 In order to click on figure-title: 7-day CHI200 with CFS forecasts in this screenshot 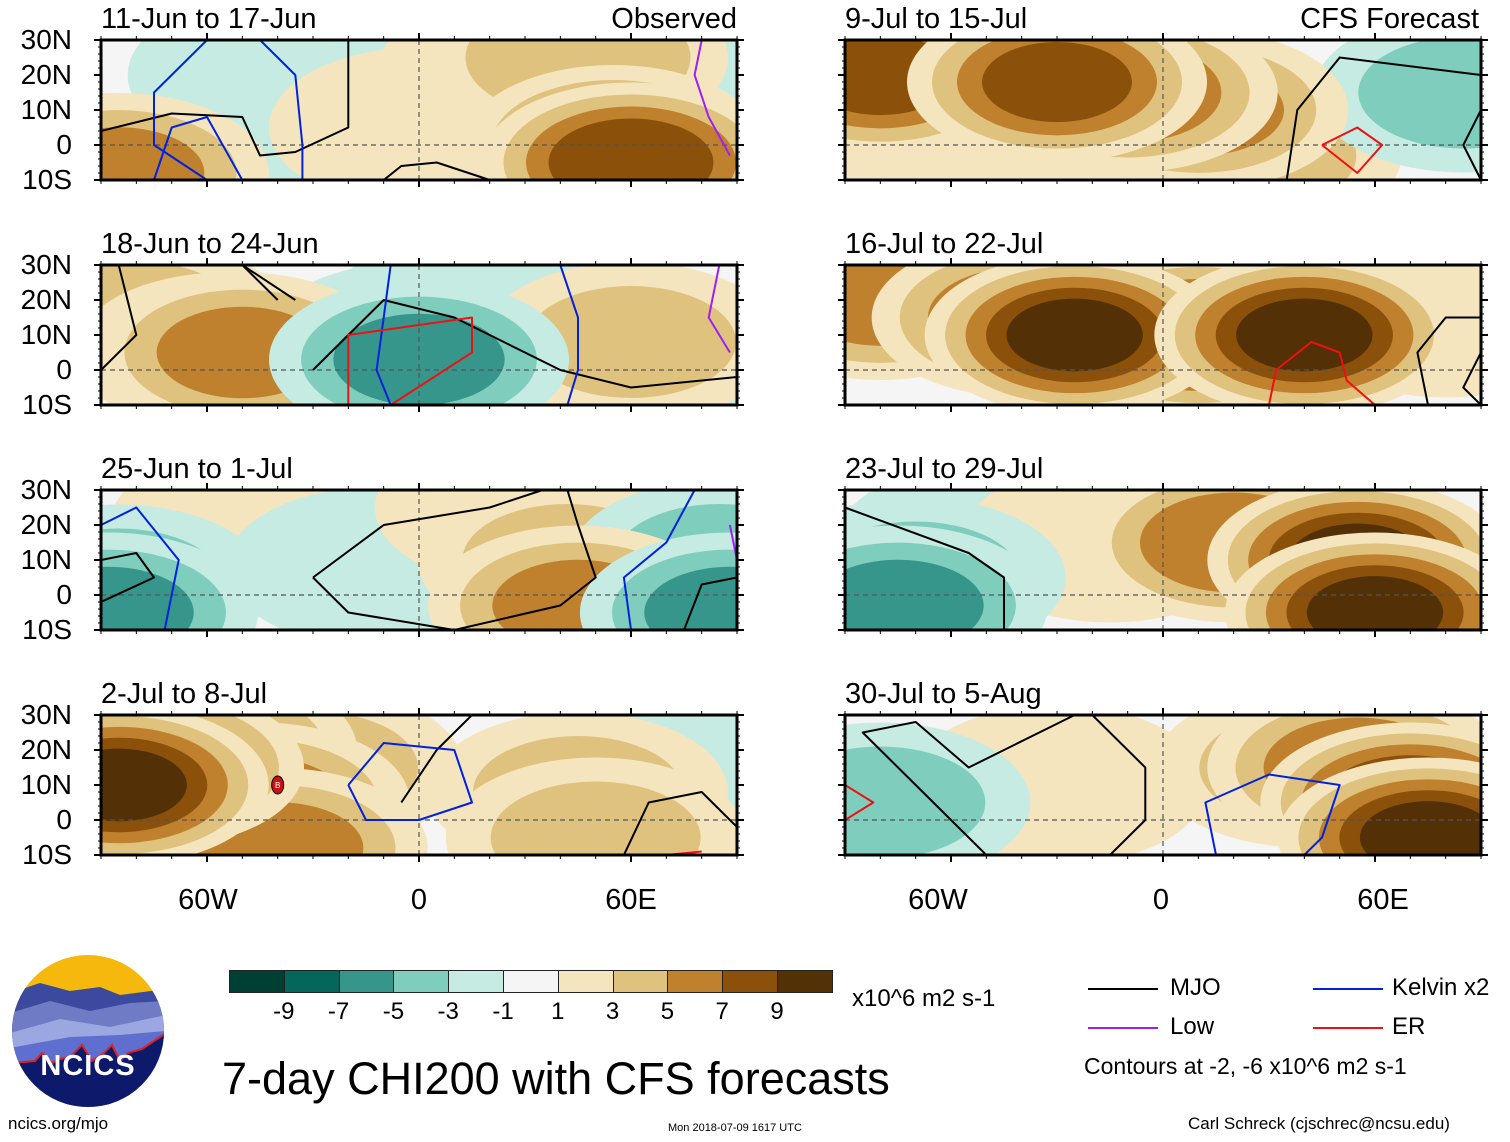, I will do `click(556, 1078)`.